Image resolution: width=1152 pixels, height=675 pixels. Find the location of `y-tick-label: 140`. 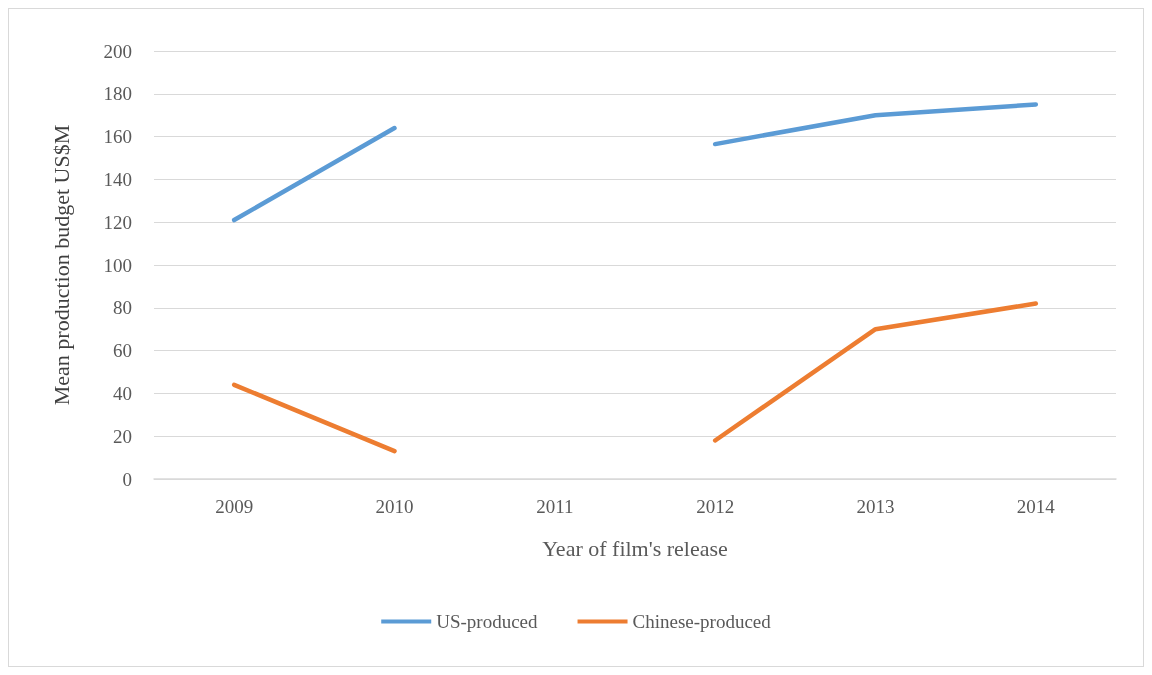

y-tick-label: 140 is located at coordinates (117, 179).